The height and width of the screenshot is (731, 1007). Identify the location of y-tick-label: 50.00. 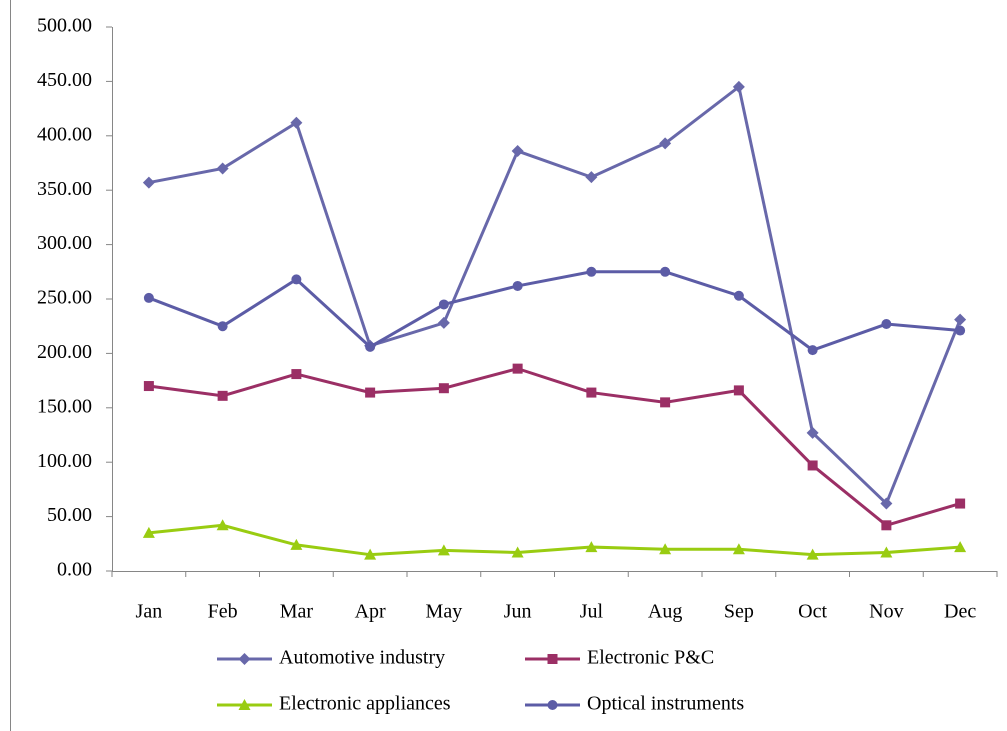
(69, 515).